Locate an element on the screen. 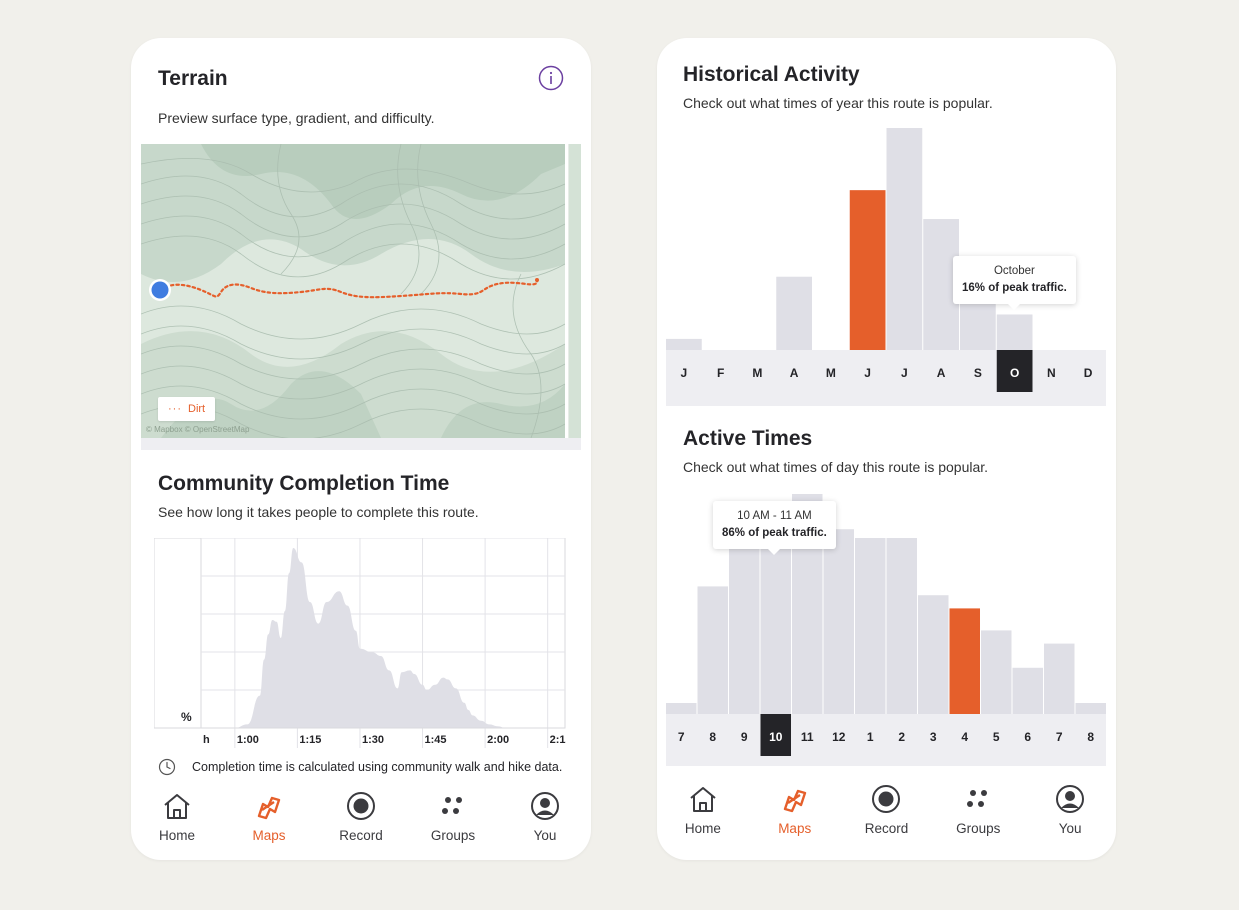 Image resolution: width=1239 pixels, height=910 pixels. category-label: 6 is located at coordinates (1027, 737).